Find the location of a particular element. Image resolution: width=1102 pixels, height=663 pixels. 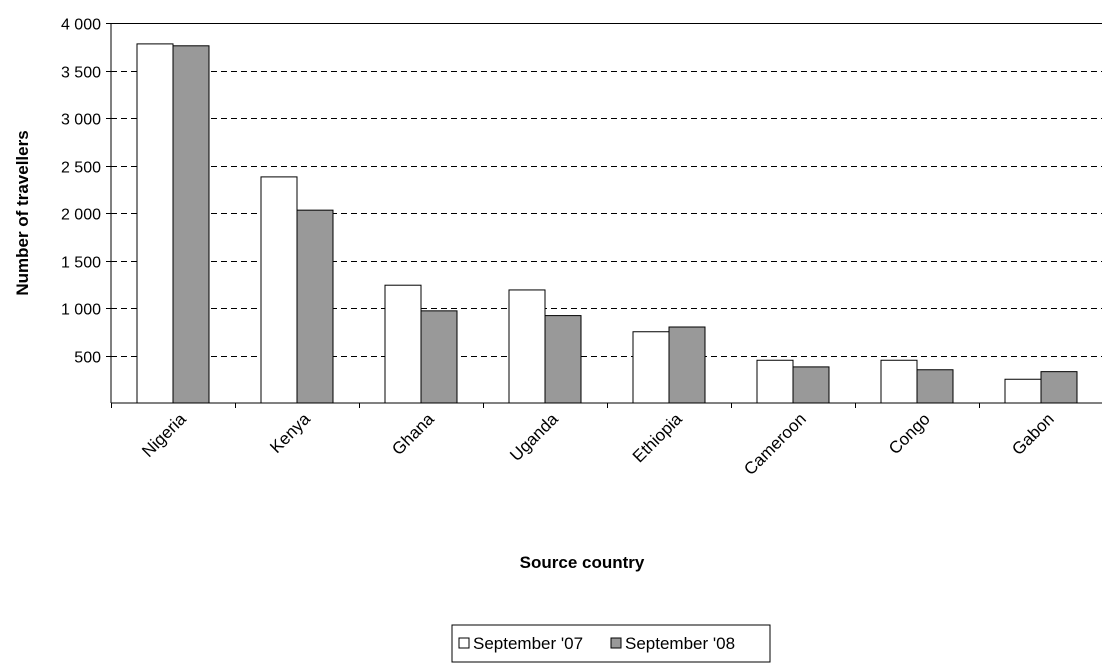

bar-sep08-kenya is located at coordinates (315, 306).